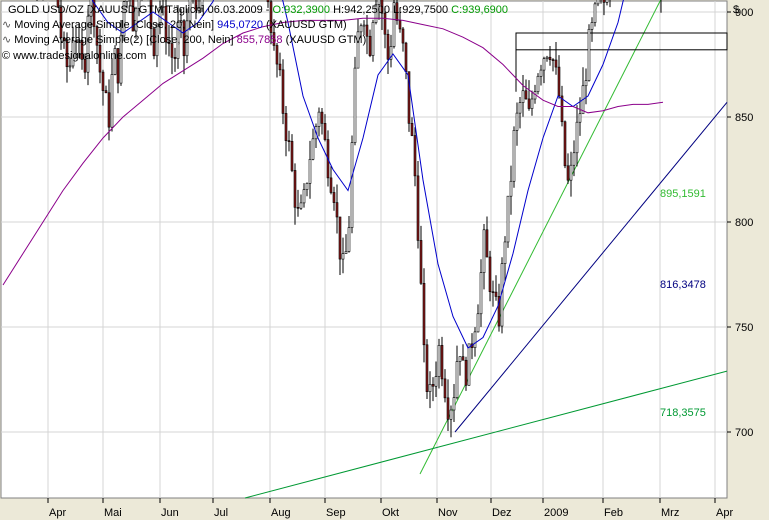 This screenshot has height=520, width=769. Describe the element at coordinates (744, 118) in the screenshot. I see `y-tick-label: 850` at that location.